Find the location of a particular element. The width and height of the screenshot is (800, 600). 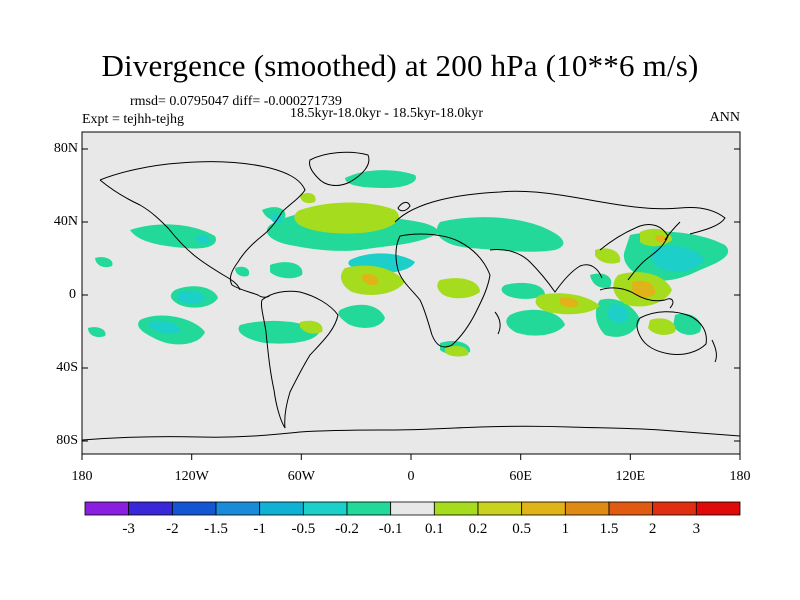

patch-pos-africa-eq is located at coordinates (458, 288).